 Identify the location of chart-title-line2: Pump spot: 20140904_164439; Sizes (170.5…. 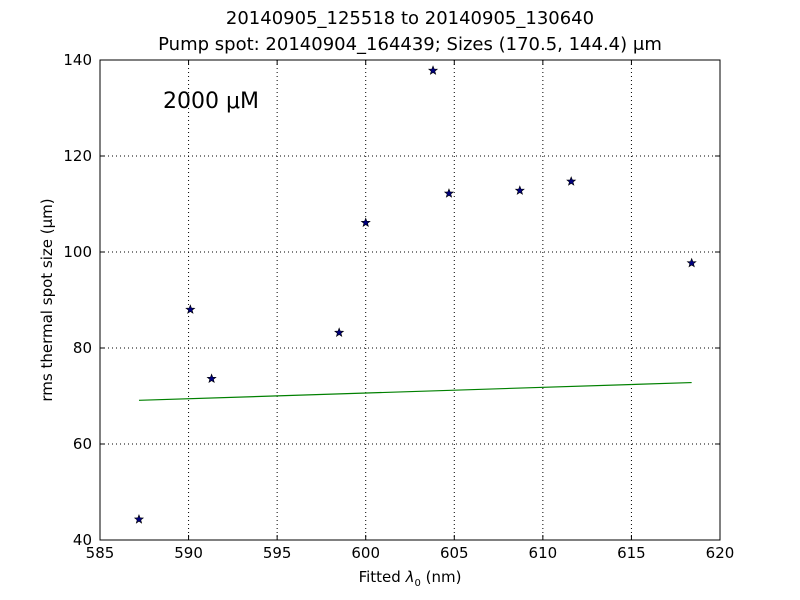
(410, 44).